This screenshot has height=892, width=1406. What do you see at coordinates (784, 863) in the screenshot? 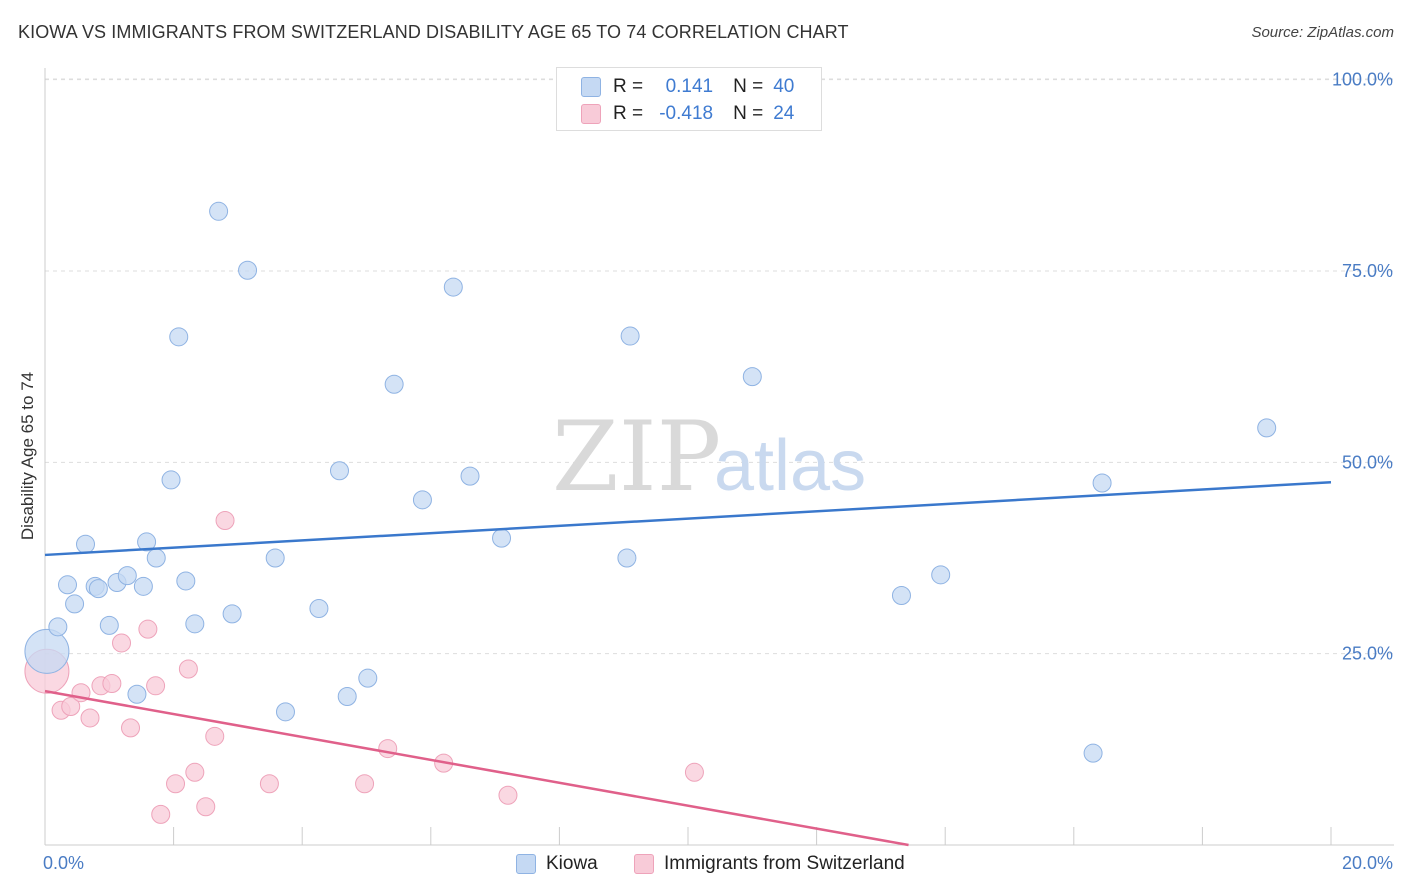
I see `legend-series-name: Immigrants from Switzerland` at bounding box center [784, 863].